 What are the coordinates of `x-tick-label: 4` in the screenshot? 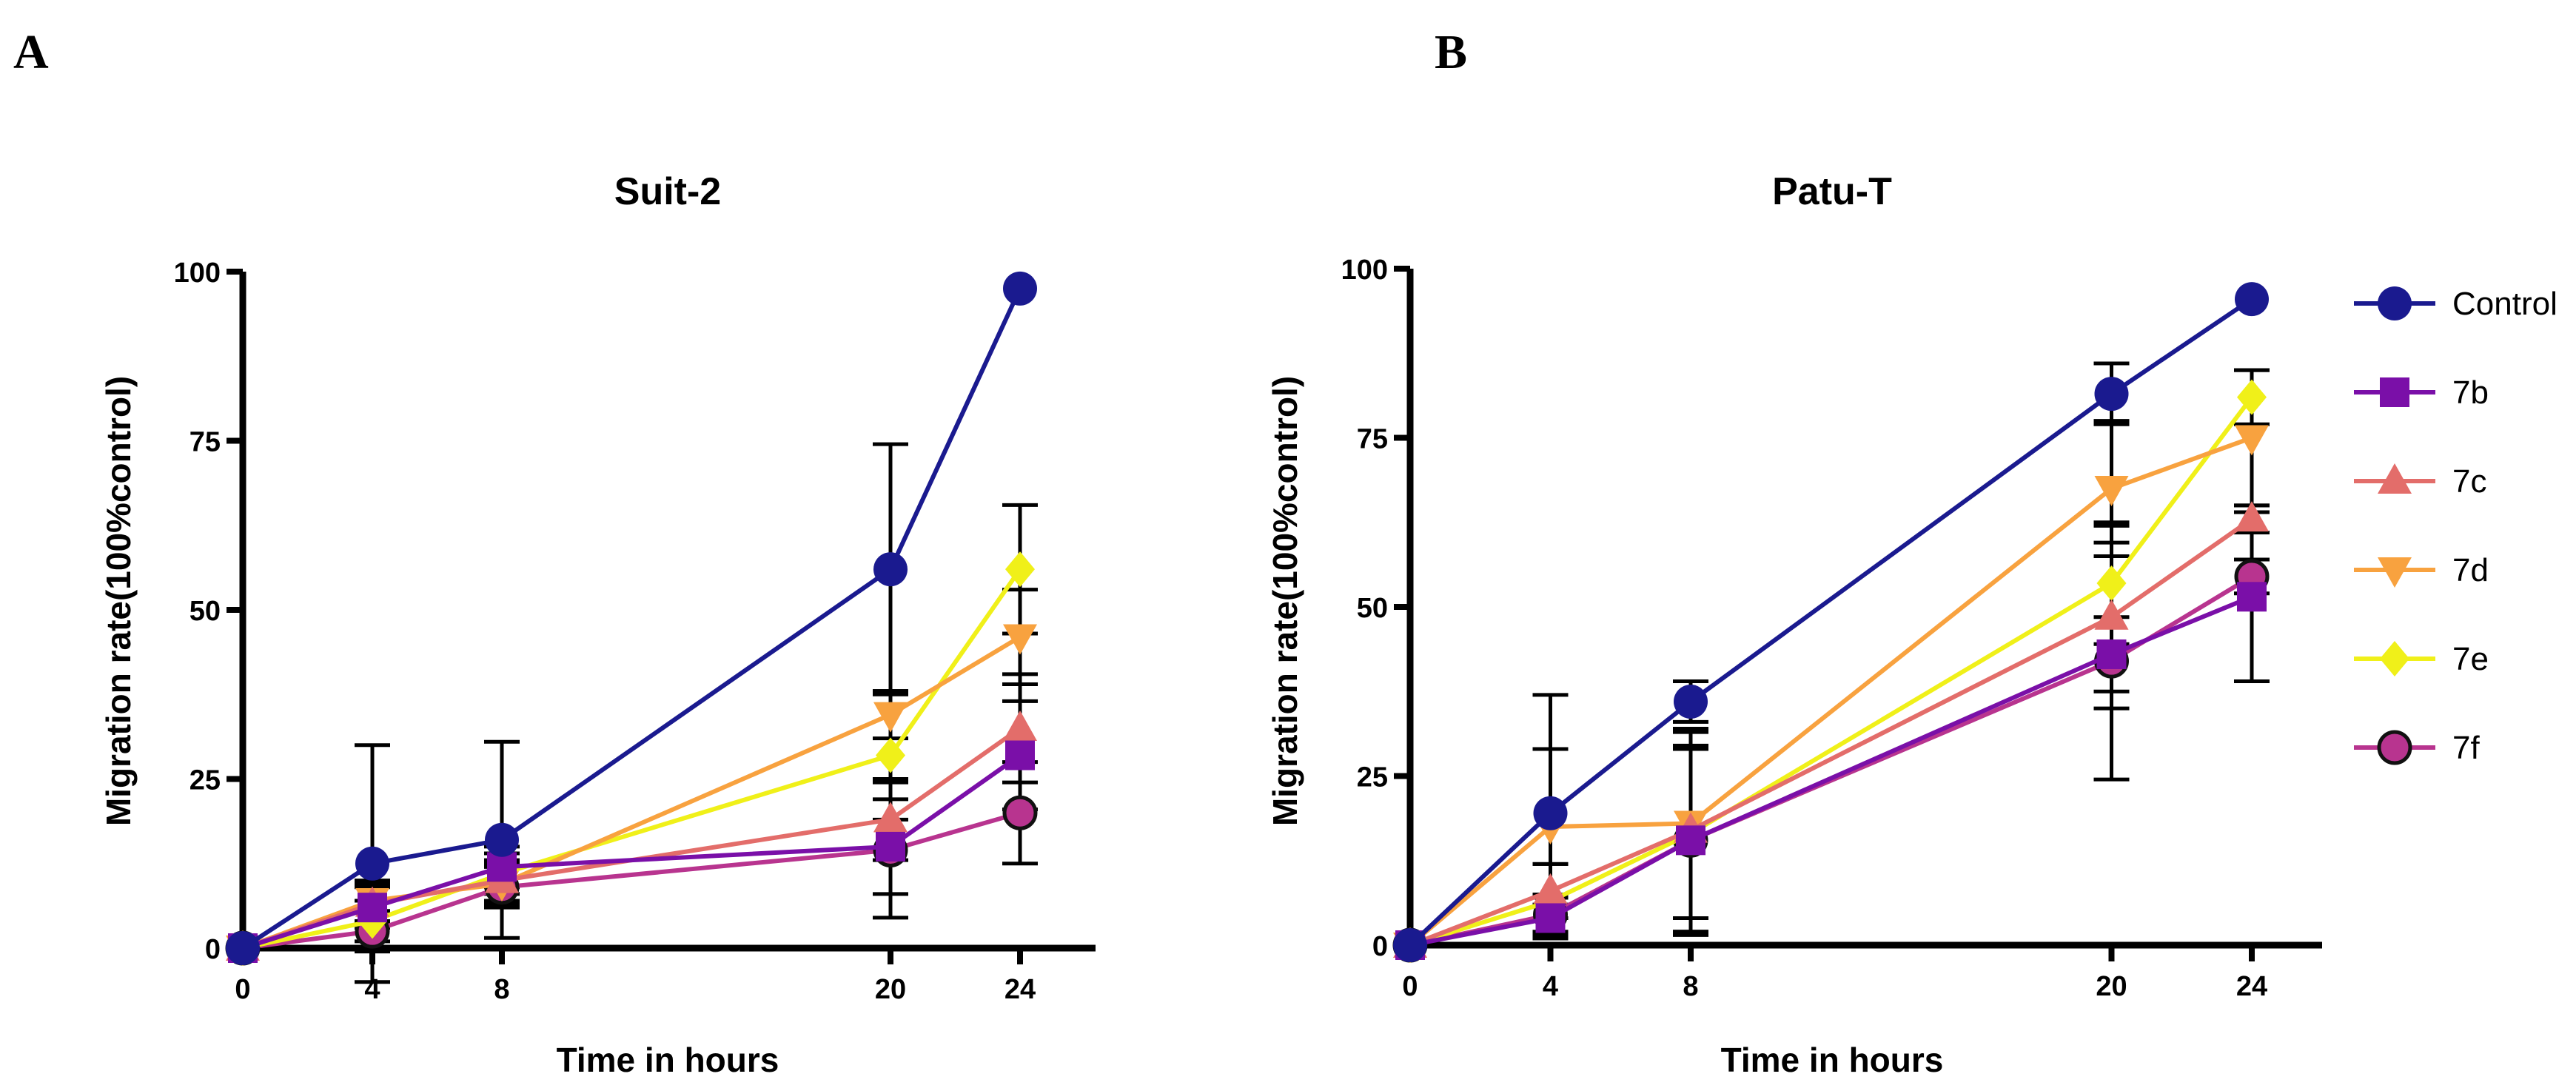 It's located at (1550, 986).